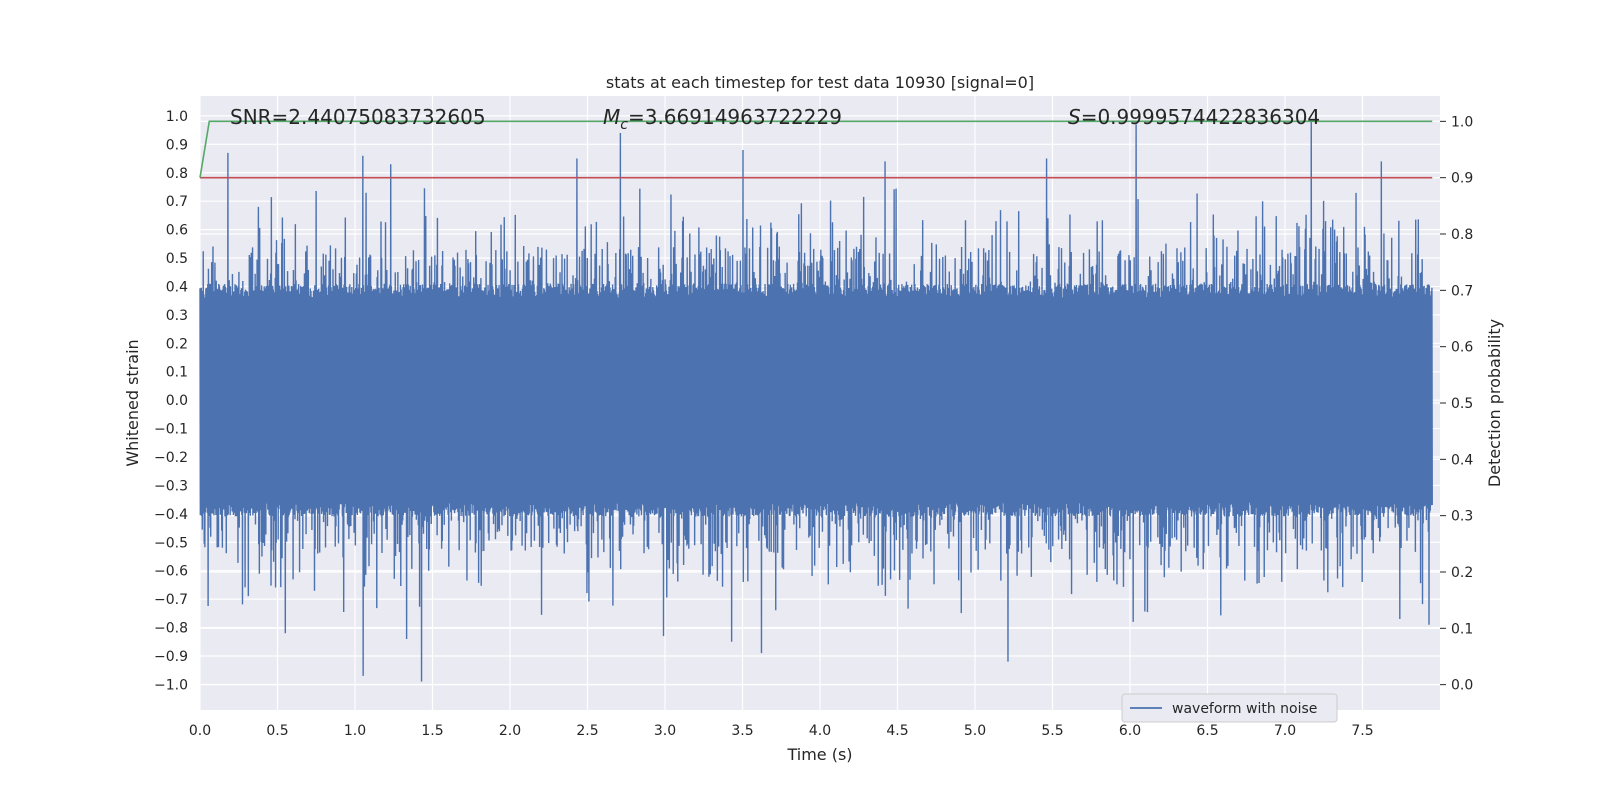  What do you see at coordinates (1285, 731) in the screenshot?
I see `x-tick-label: 7.0` at bounding box center [1285, 731].